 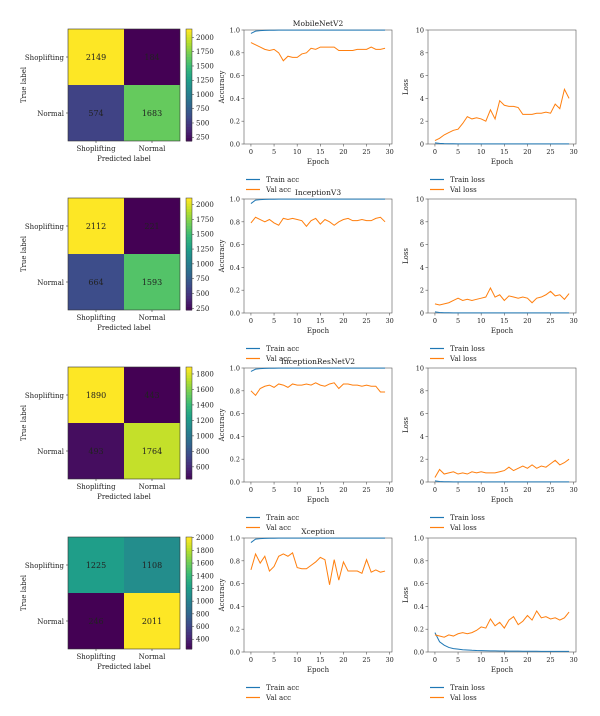 I want to click on colorbar-tick-label: 750, so click(x=202, y=109).